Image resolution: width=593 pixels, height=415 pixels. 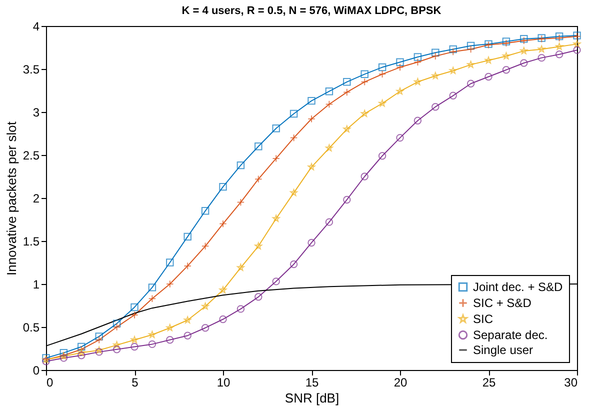 What do you see at coordinates (510, 335) in the screenshot?
I see `legend-label: Separate dec.` at bounding box center [510, 335].